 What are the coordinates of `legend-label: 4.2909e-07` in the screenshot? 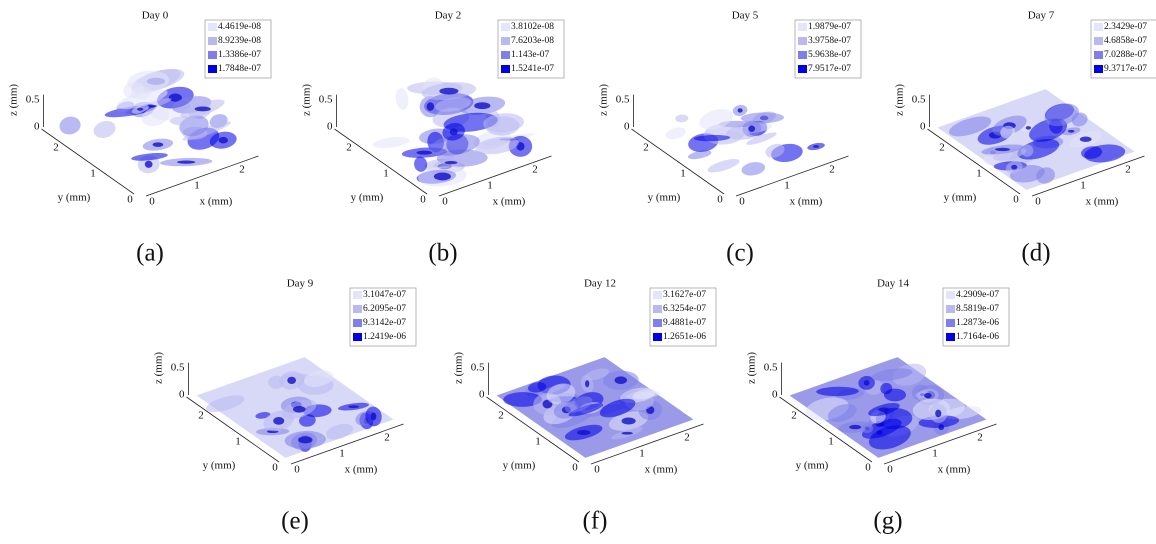 It's located at (977, 295).